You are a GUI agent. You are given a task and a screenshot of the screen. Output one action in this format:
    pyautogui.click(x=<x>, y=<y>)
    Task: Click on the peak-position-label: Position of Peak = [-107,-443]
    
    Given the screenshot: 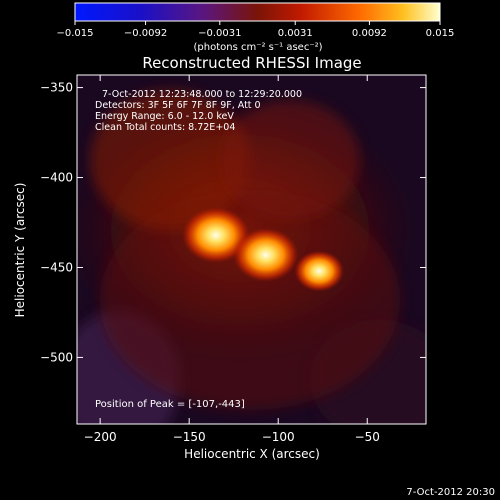 What is the action you would take?
    pyautogui.click(x=170, y=404)
    